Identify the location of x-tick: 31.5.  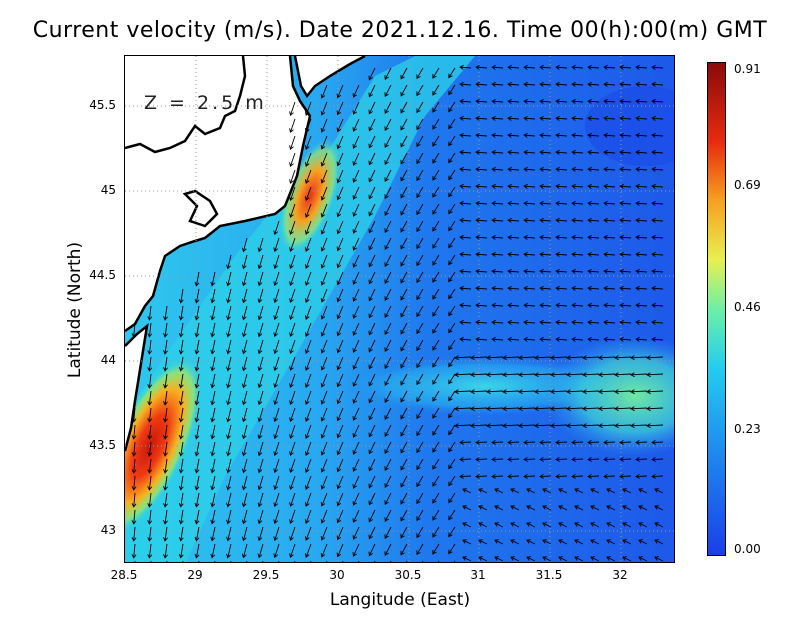
(549, 575).